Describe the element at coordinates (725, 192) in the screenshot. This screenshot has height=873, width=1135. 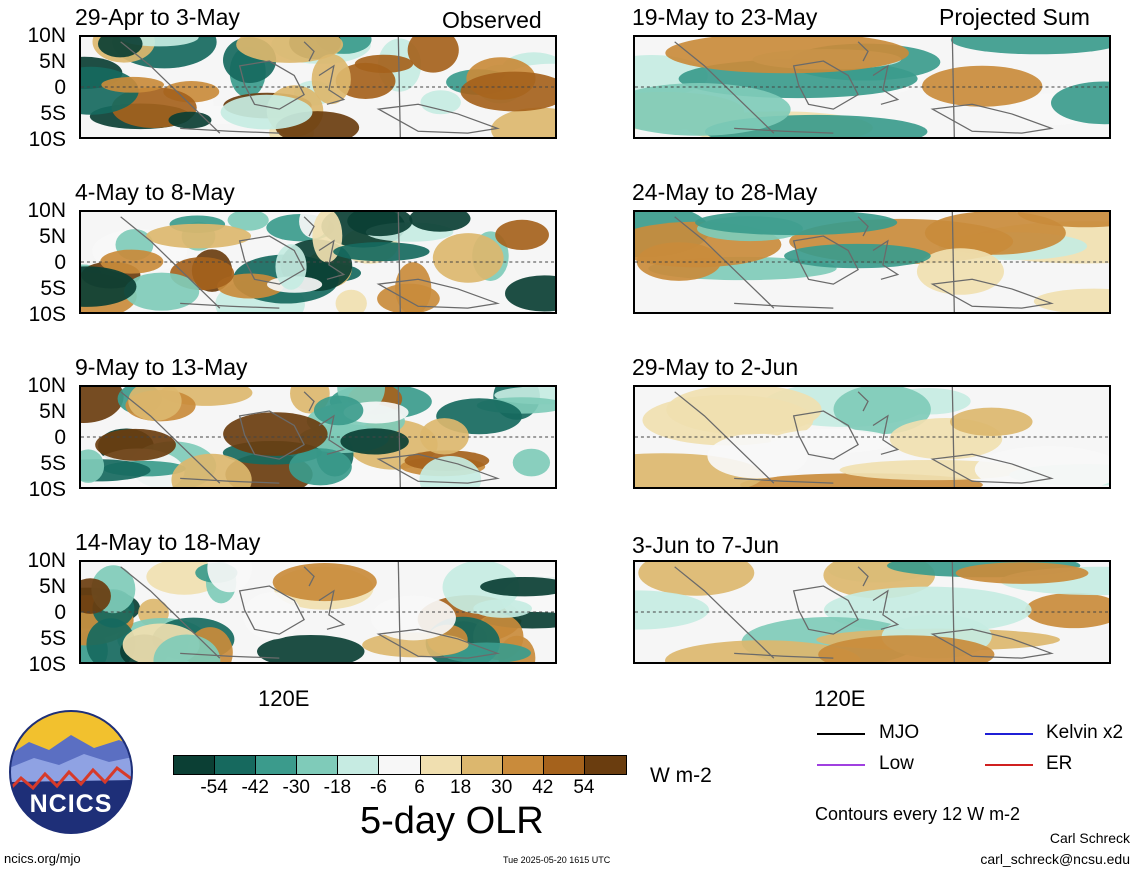
I see `panel-title-proj-2: 24-May to 28-May` at that location.